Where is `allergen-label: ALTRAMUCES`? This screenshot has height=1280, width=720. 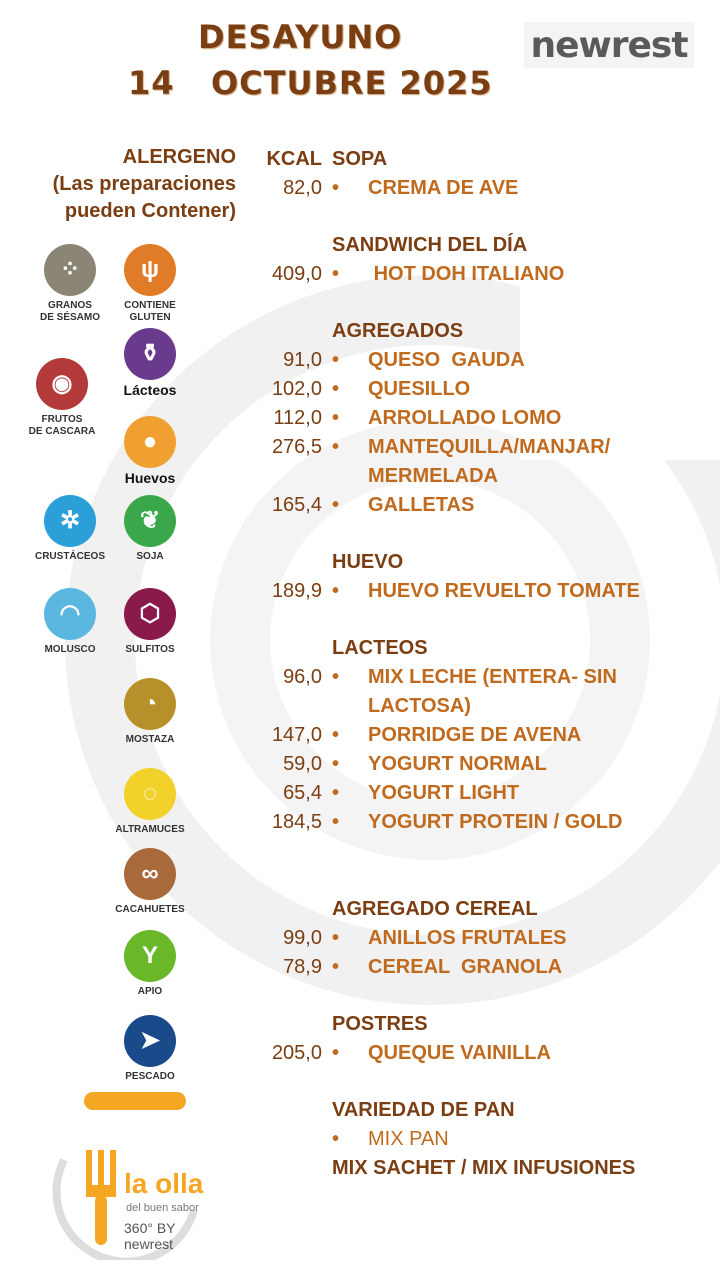
allergen-label: ALTRAMUCES is located at coordinates (150, 829).